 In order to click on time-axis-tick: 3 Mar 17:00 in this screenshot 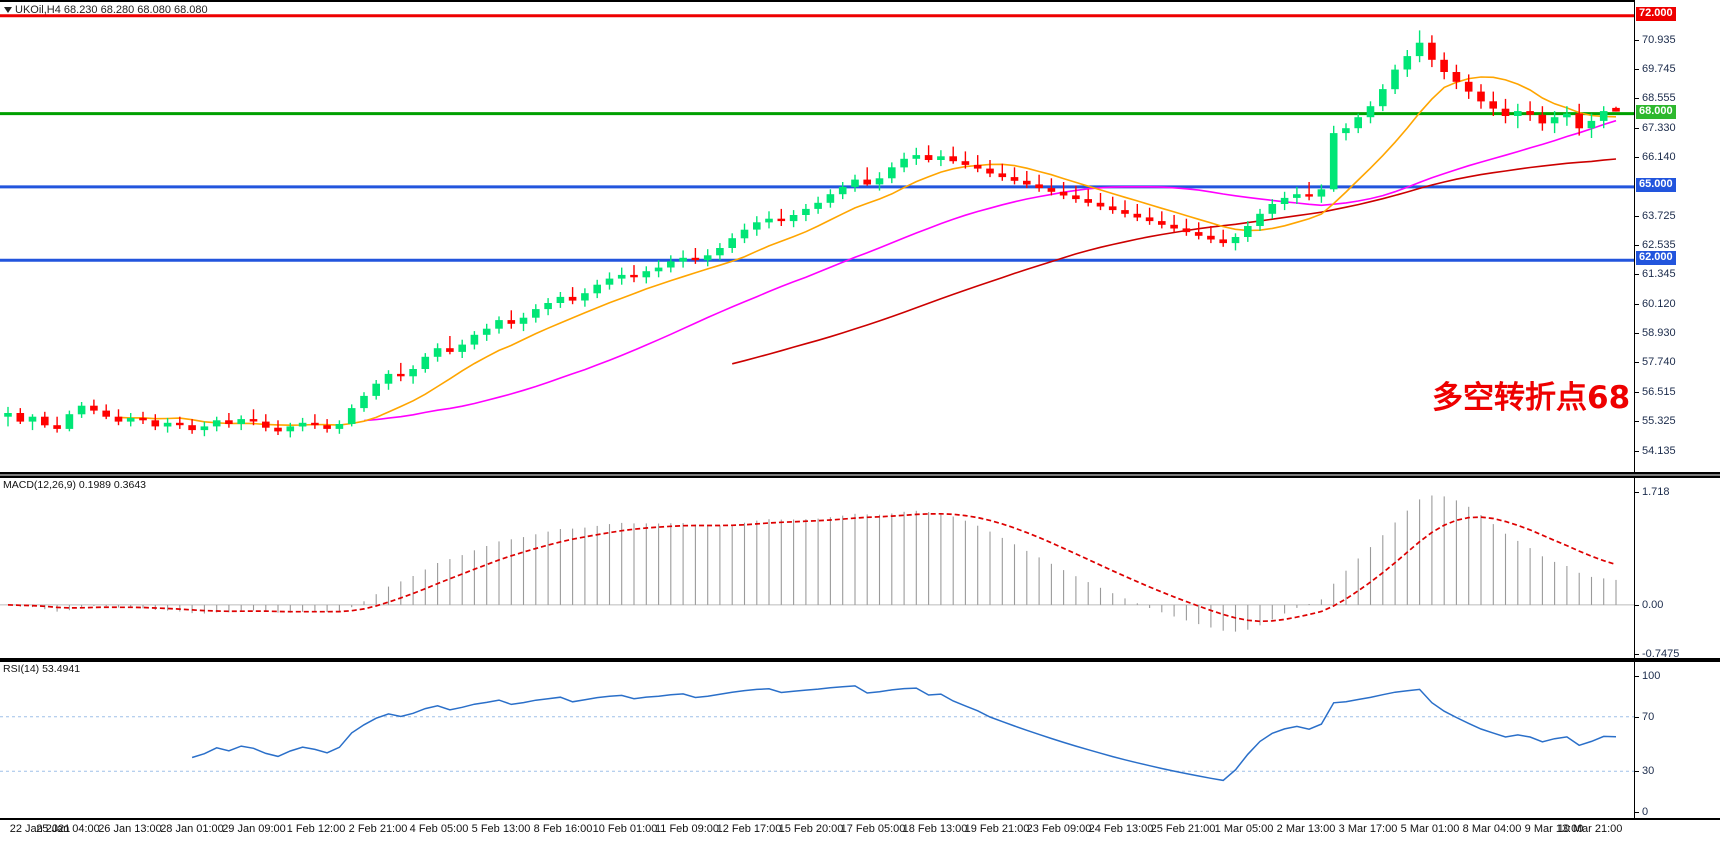, I will do `click(1368, 829)`.